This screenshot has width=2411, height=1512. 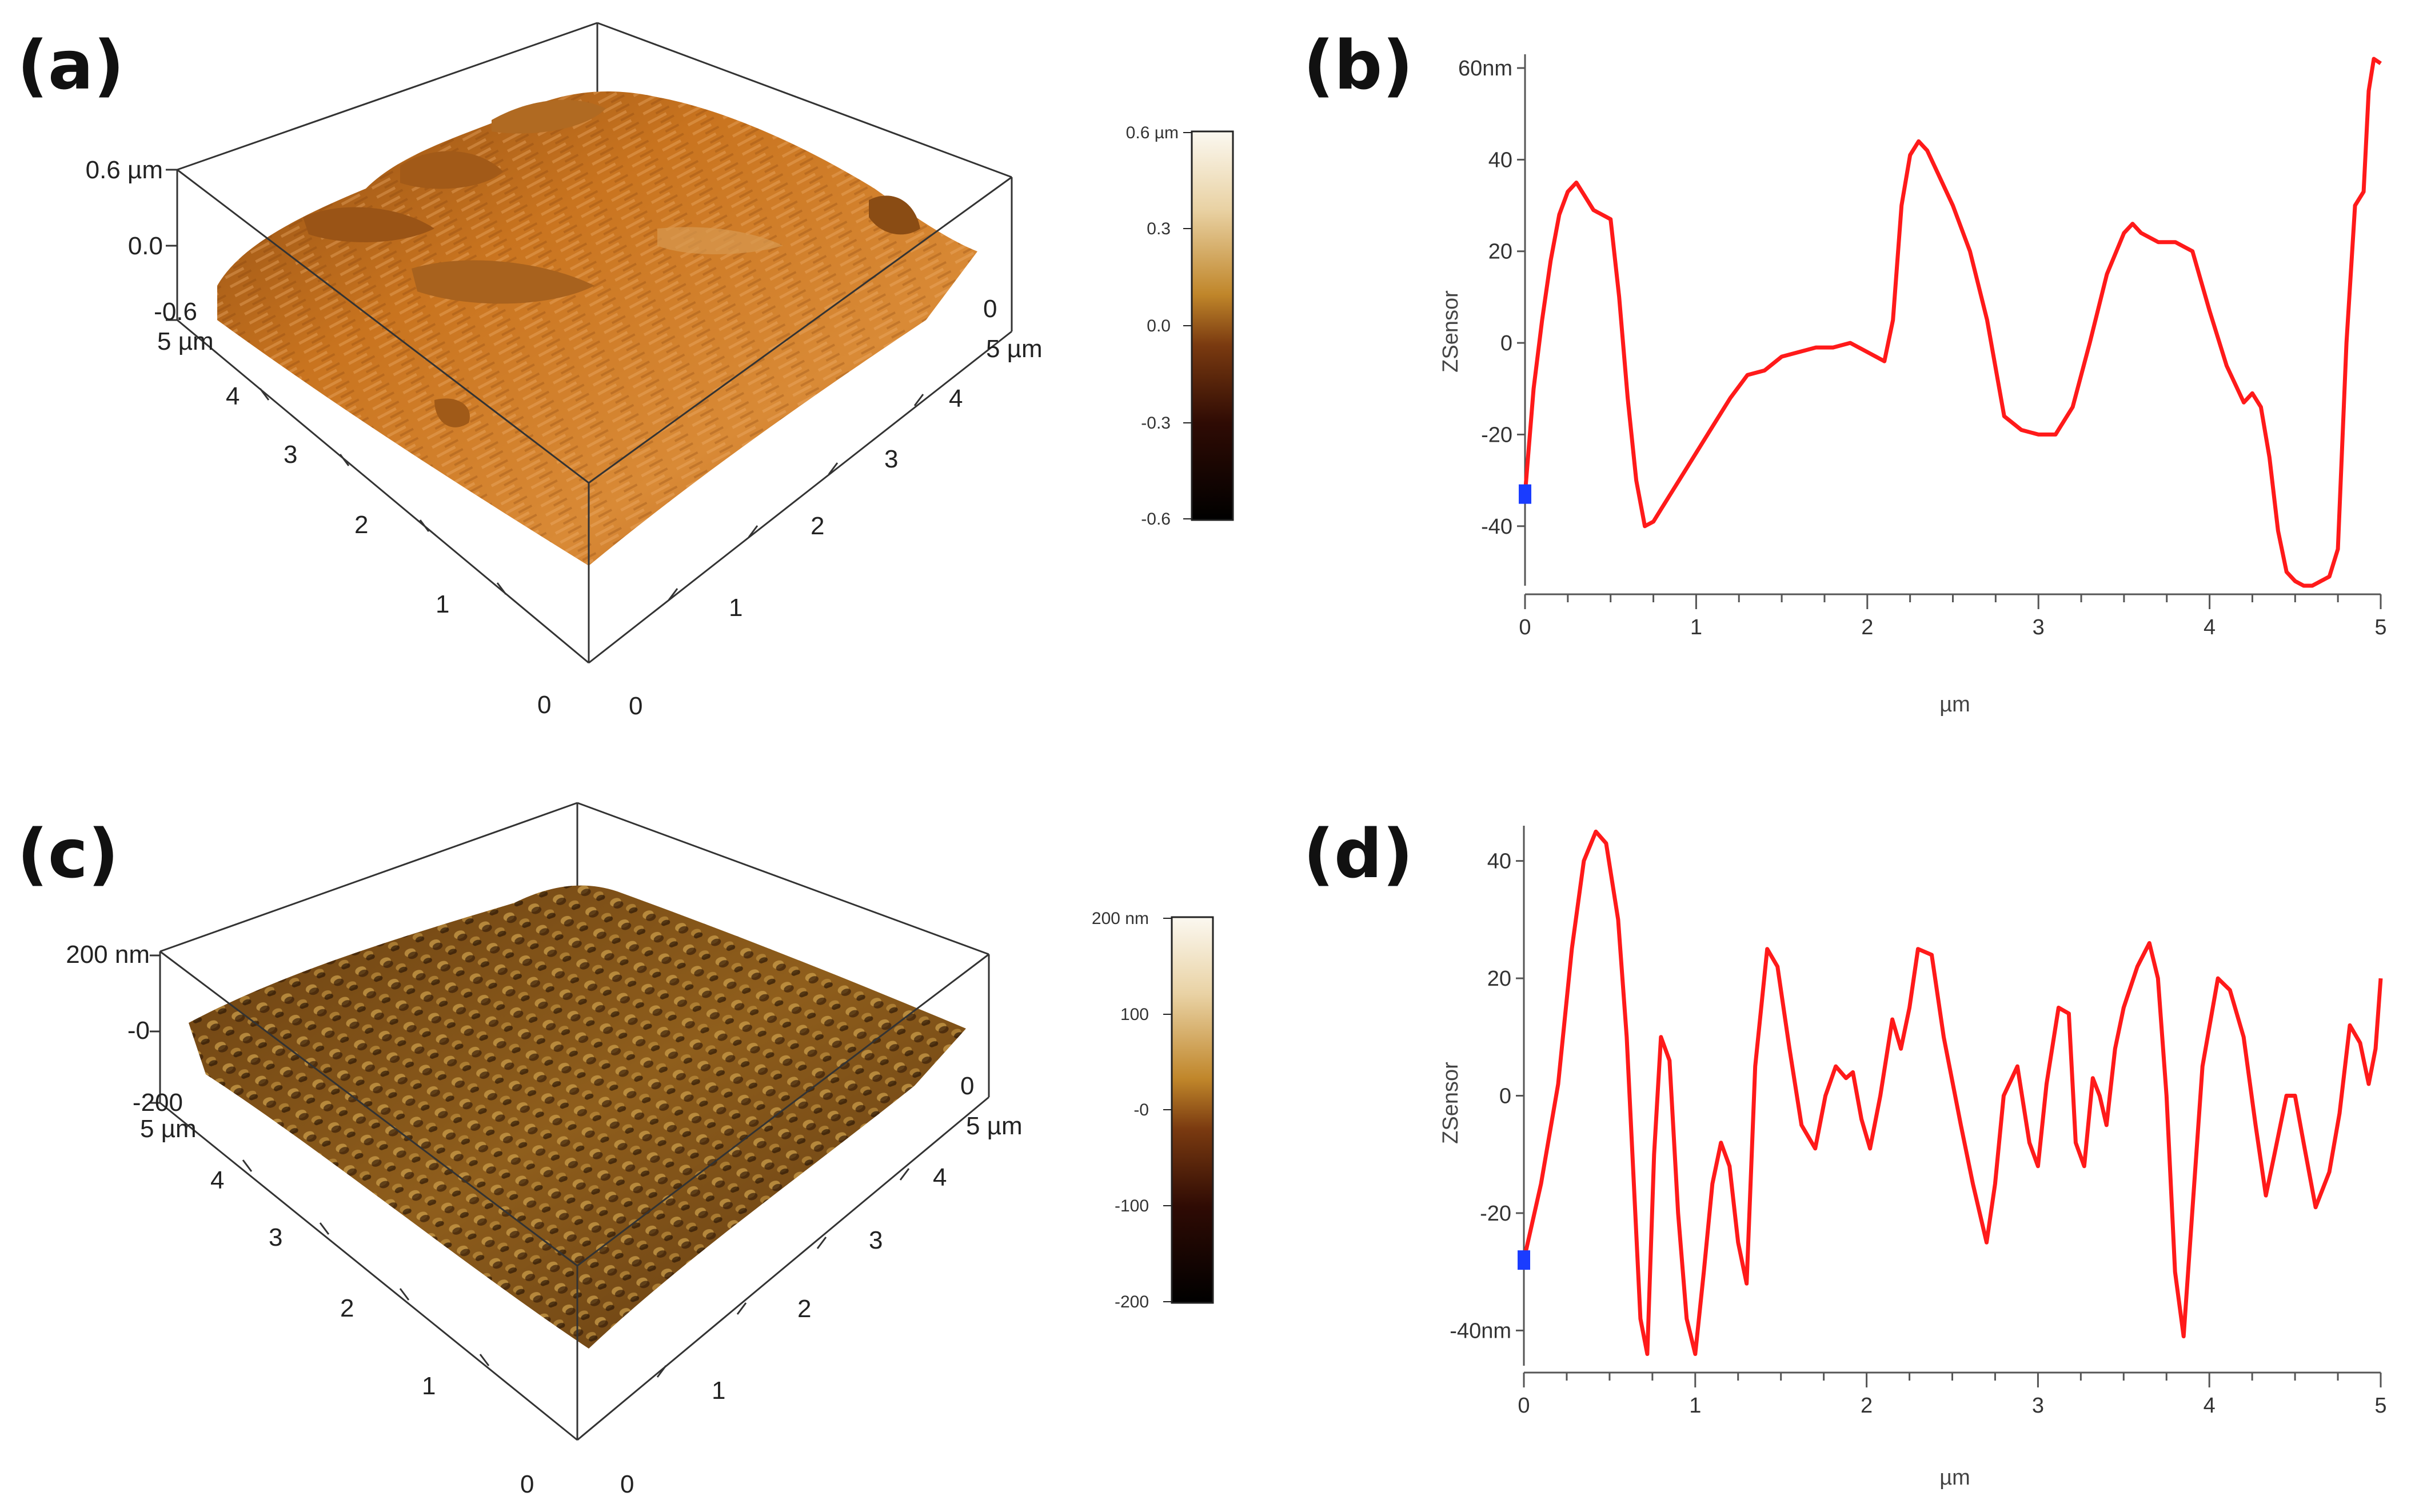 I want to click on y-axis-label-b: ZSensor, so click(x=1451, y=331).